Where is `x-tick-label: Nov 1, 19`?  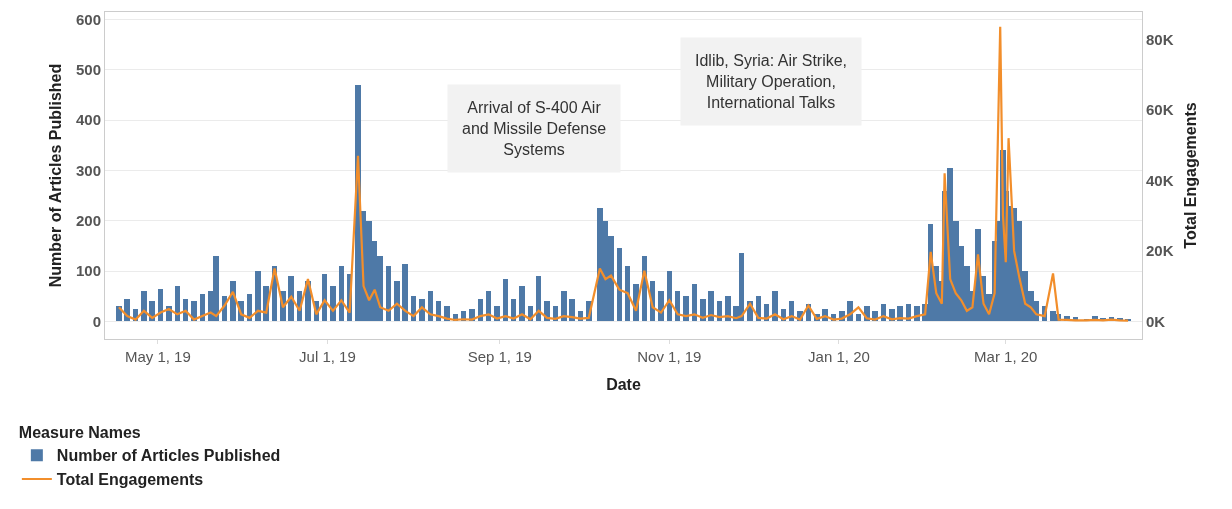 x-tick-label: Nov 1, 19 is located at coordinates (669, 356).